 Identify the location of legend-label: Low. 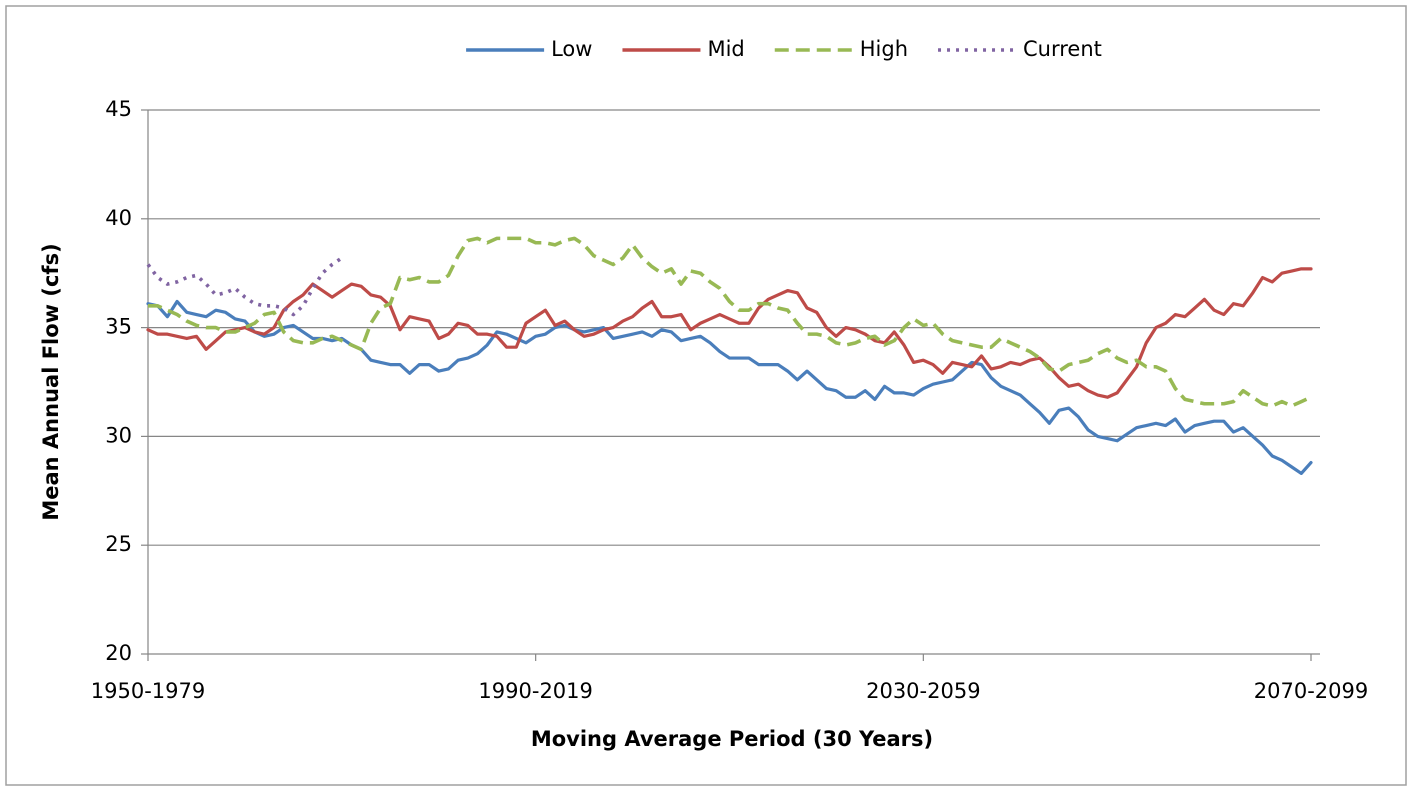
(571, 49).